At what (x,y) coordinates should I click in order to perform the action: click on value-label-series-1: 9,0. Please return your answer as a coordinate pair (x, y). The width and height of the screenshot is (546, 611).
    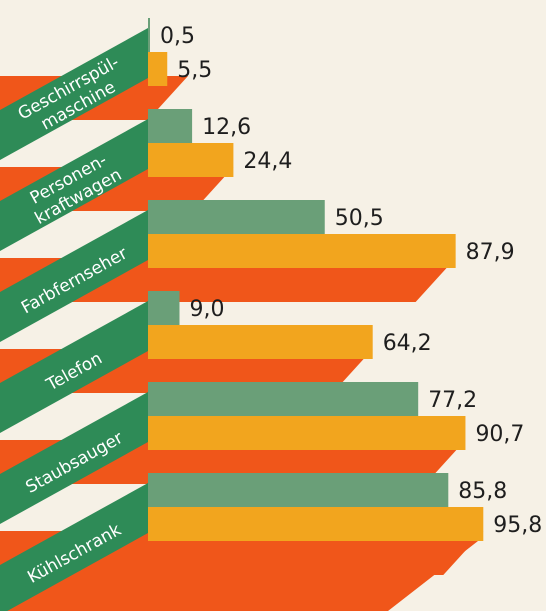
    Looking at the image, I should click on (207, 309).